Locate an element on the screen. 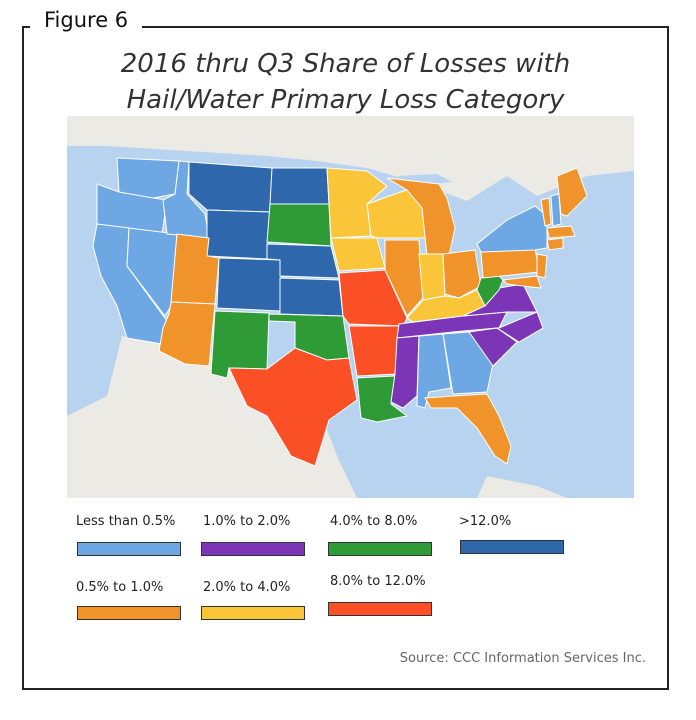 This screenshot has height=720, width=696. state-illinois is located at coordinates (404, 278).